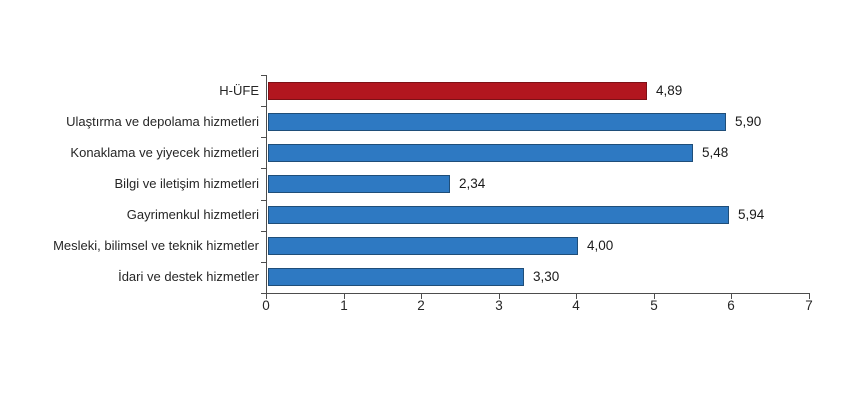 Image resolution: width=850 pixels, height=400 pixels. I want to click on value-label: 5,90, so click(748, 121).